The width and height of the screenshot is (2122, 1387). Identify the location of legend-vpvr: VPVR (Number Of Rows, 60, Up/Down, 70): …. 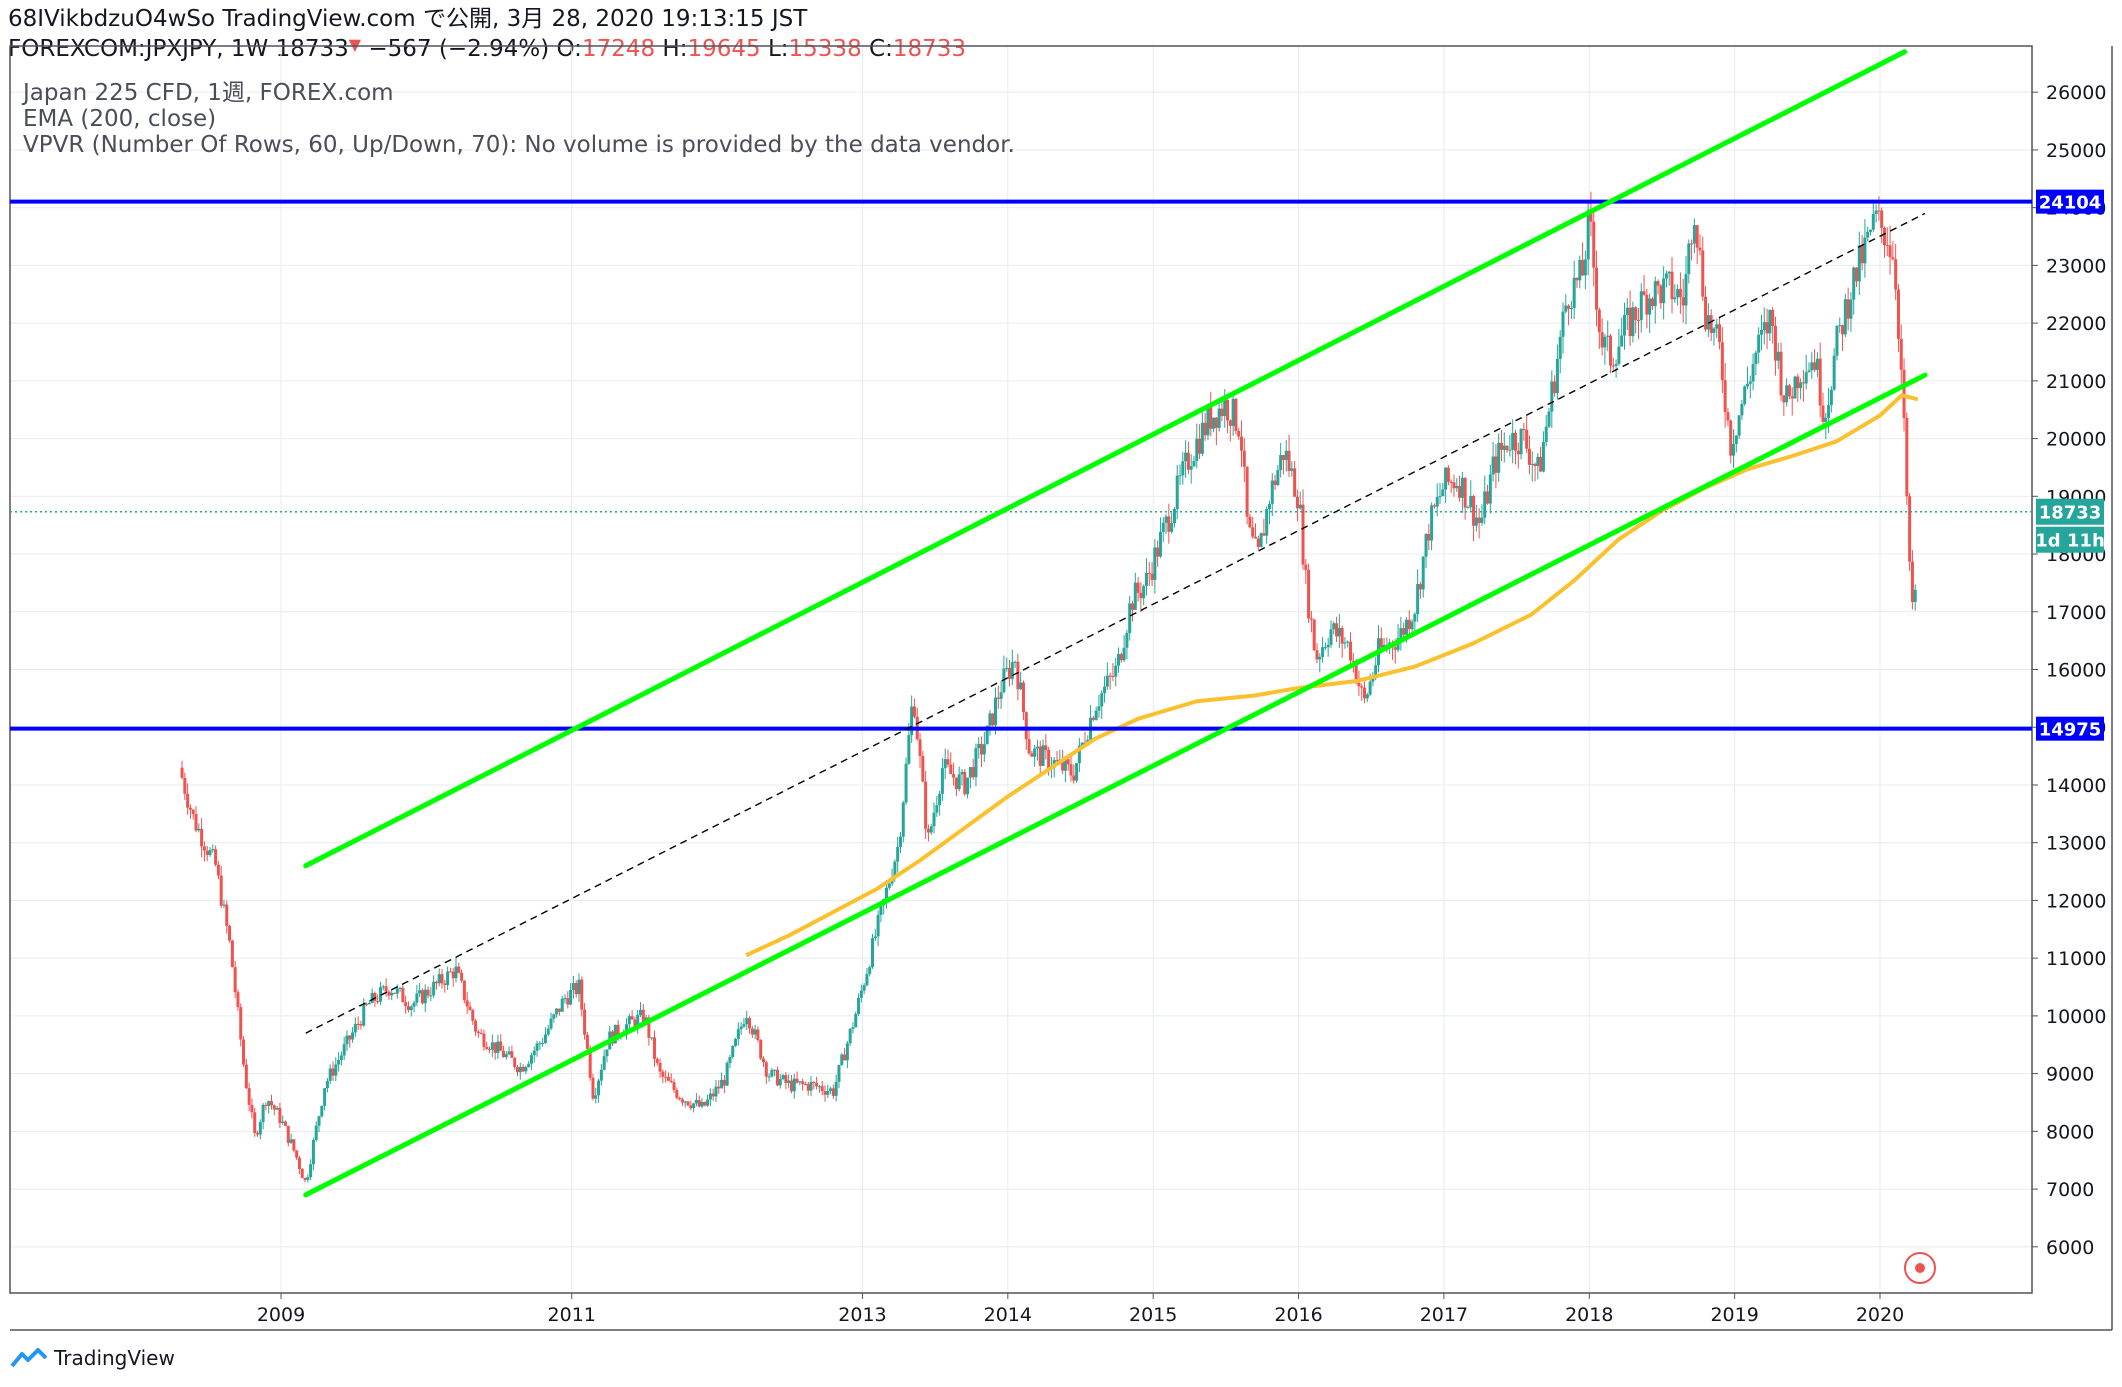
(519, 145).